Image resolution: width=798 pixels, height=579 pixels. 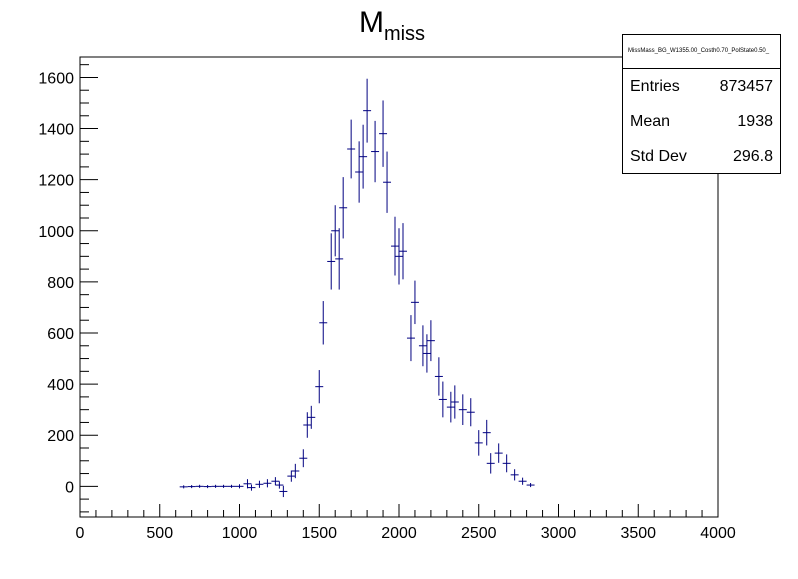 I want to click on x-tick-label: 1000, so click(x=240, y=533).